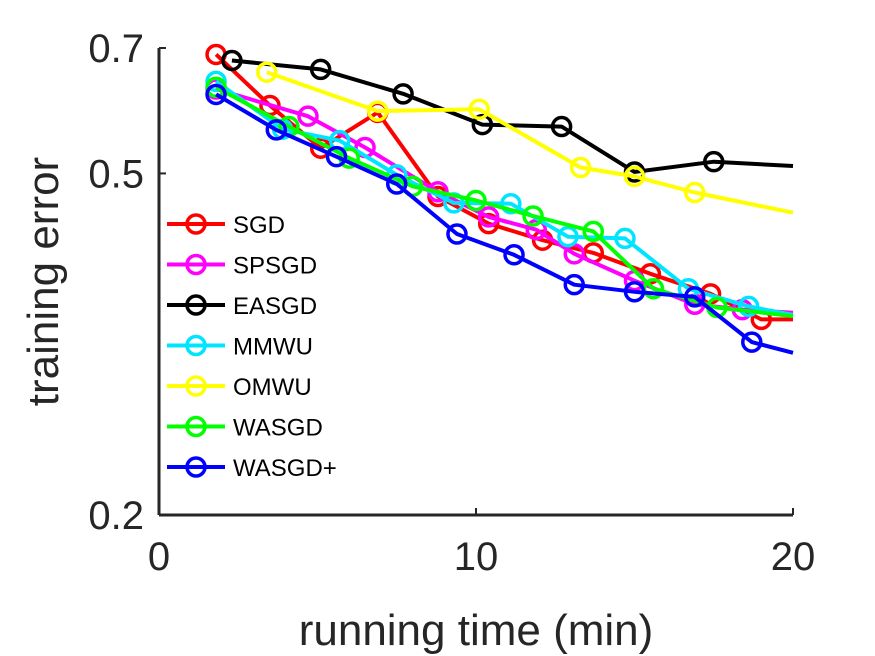 This screenshot has width=875, height=656. I want to click on legend-label: WASGD, so click(278, 428).